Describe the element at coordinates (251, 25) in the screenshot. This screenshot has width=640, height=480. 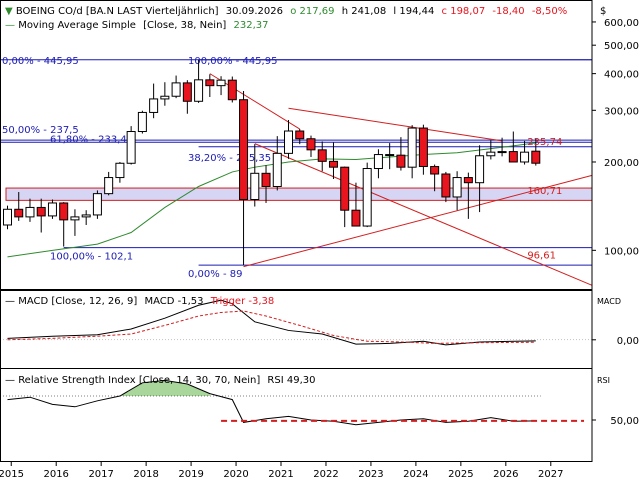
I see `ma-value: 232,37` at that location.